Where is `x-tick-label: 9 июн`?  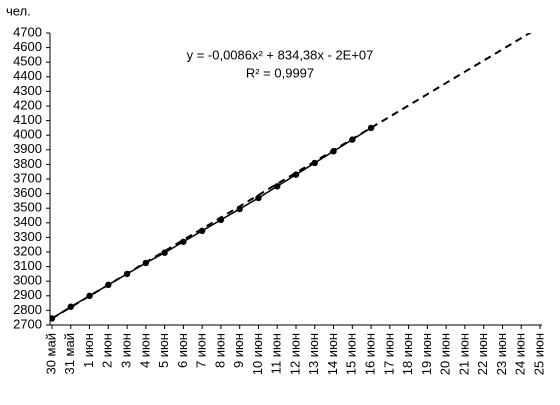
x-tick-label: 9 июн is located at coordinates (238, 350).